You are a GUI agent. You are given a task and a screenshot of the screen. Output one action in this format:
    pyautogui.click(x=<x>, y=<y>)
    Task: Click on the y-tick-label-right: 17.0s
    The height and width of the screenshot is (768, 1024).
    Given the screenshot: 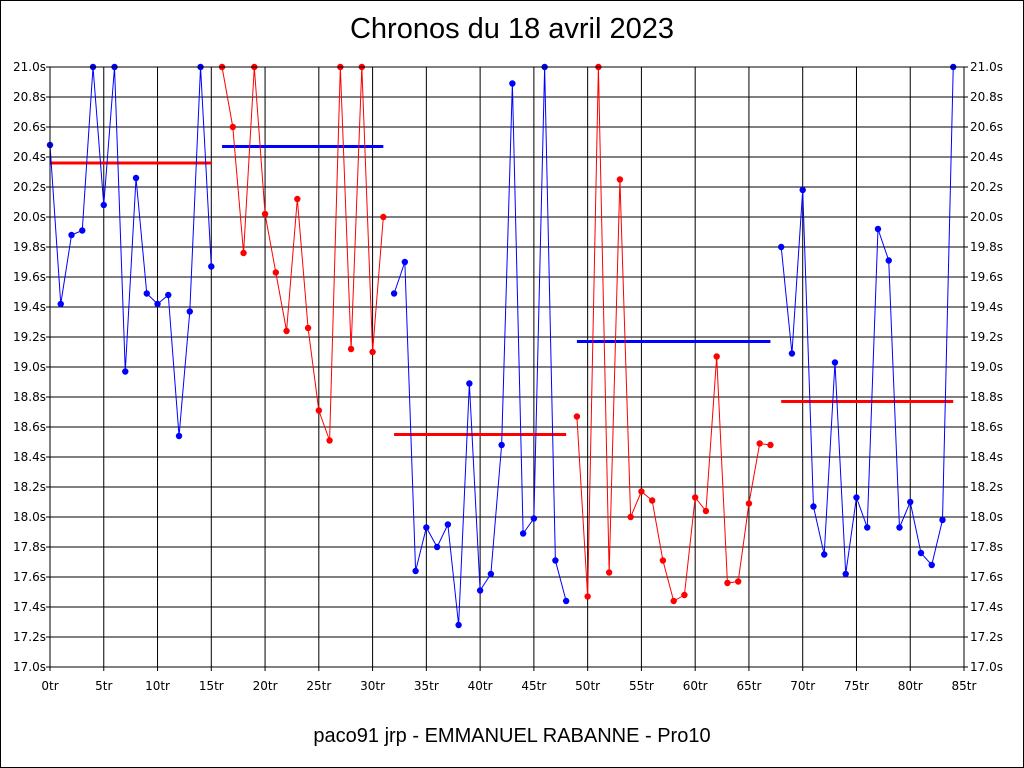 What is the action you would take?
    pyautogui.click(x=986, y=667)
    